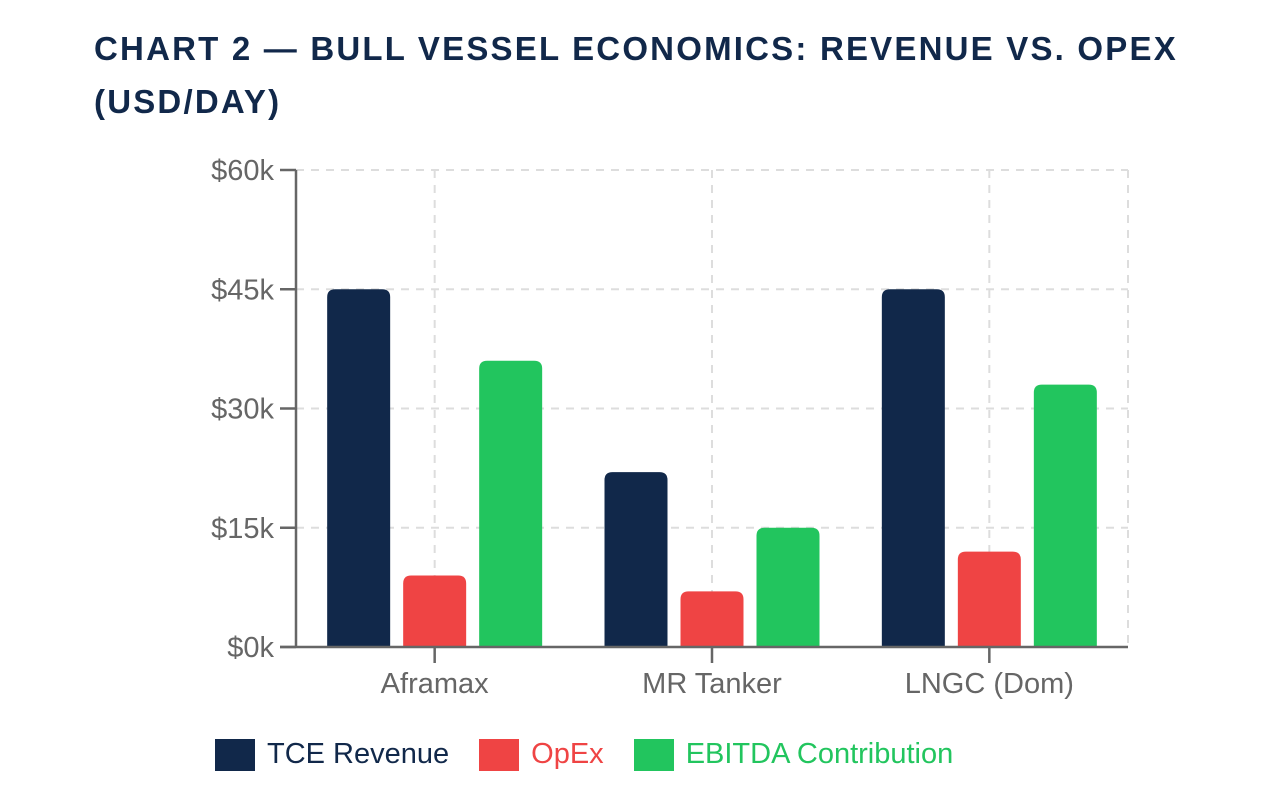 This screenshot has height=792, width=1280. What do you see at coordinates (913, 468) in the screenshot?
I see `bar-tce-revenue-lngc-dom-` at bounding box center [913, 468].